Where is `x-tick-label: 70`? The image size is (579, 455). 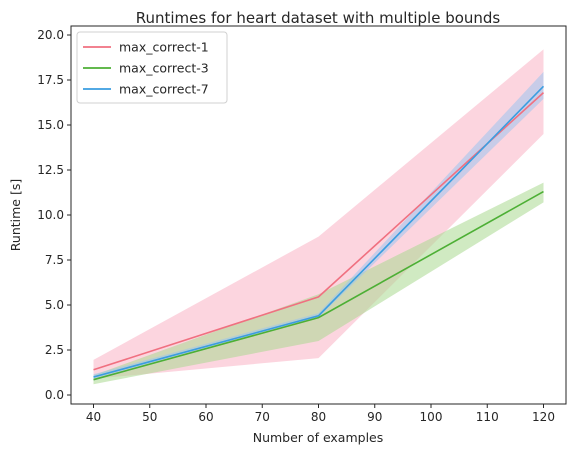
x-tick-label: 70 is located at coordinates (262, 417).